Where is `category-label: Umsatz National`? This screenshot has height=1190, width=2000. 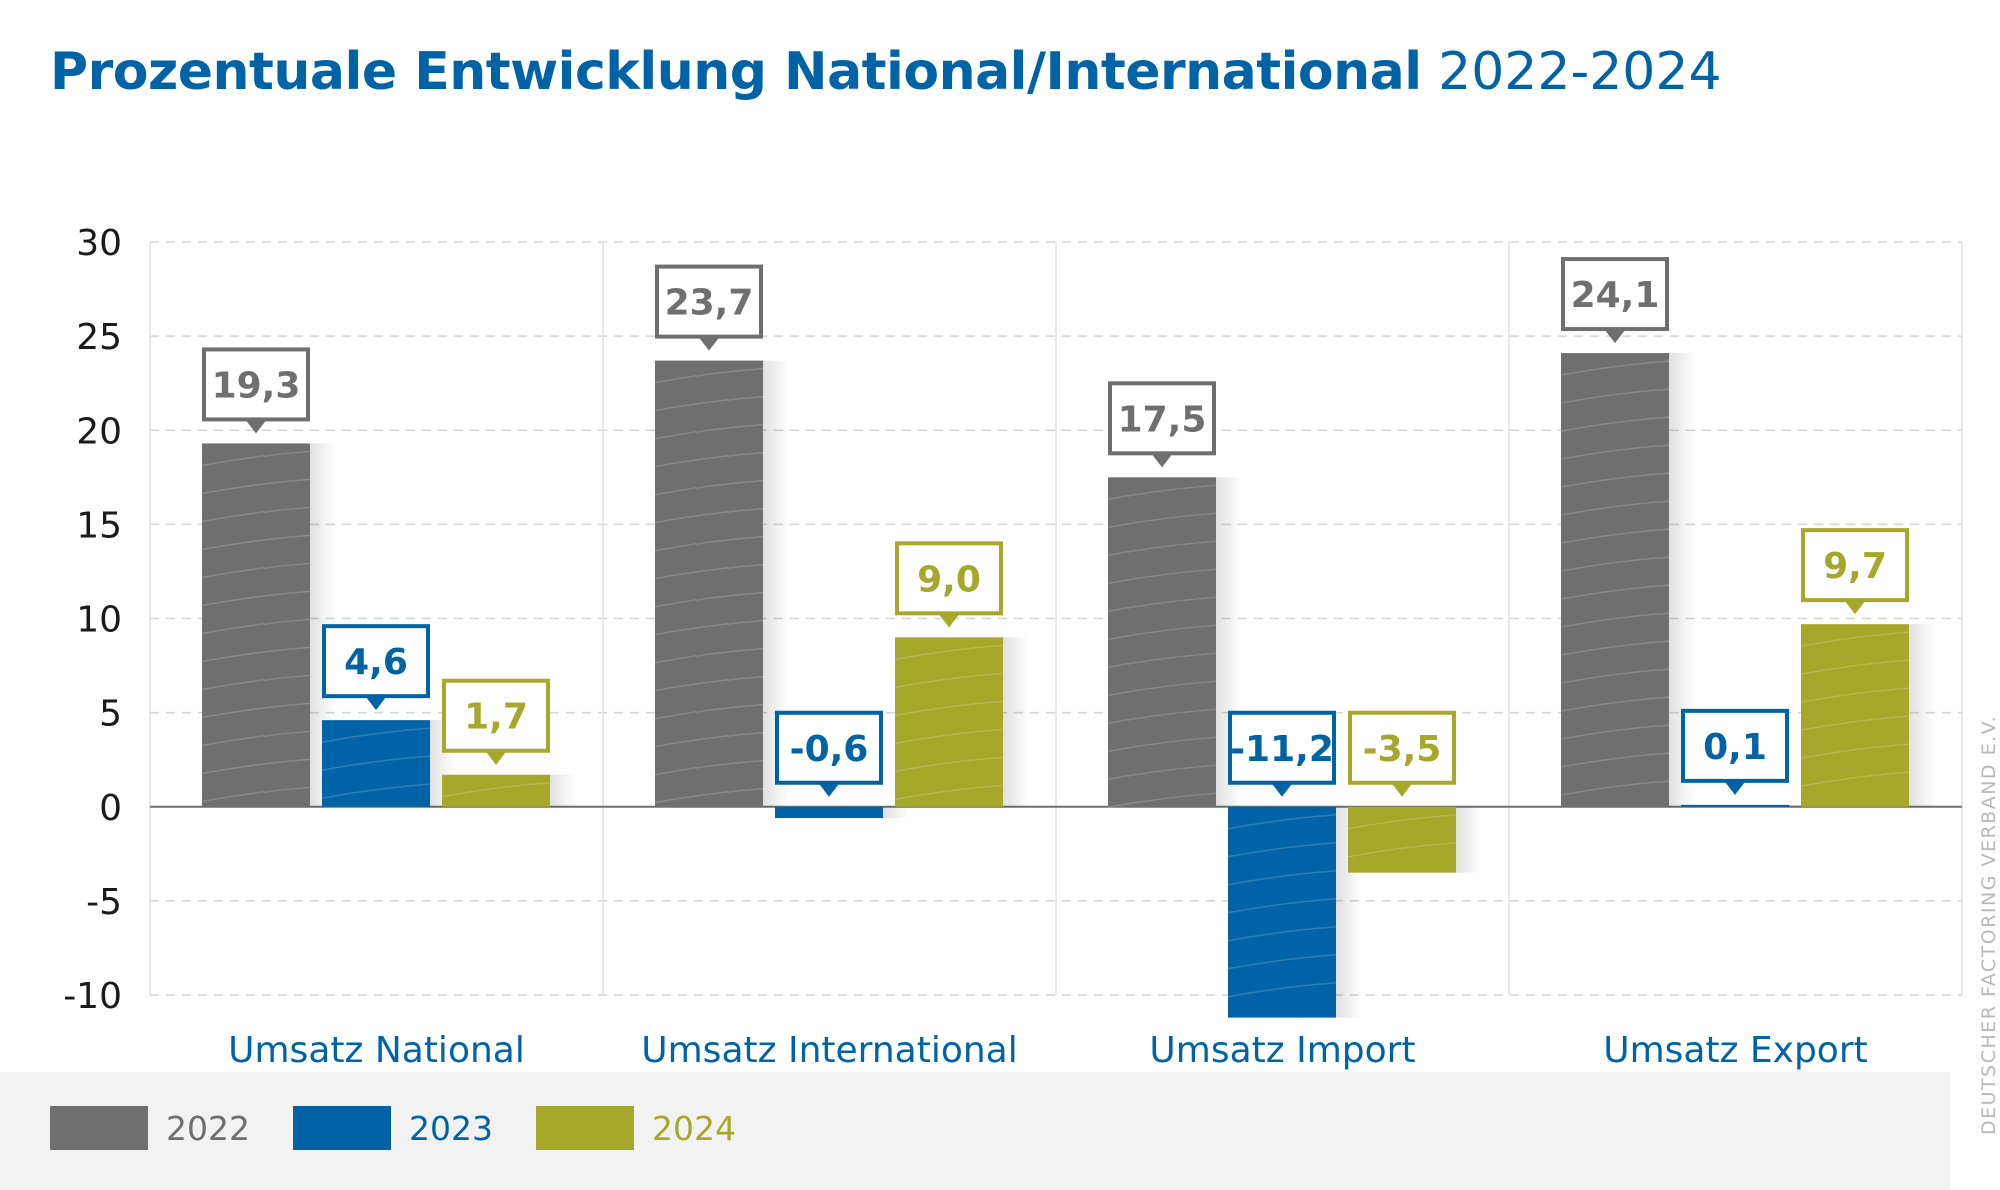
category-label: Umsatz National is located at coordinates (376, 1050).